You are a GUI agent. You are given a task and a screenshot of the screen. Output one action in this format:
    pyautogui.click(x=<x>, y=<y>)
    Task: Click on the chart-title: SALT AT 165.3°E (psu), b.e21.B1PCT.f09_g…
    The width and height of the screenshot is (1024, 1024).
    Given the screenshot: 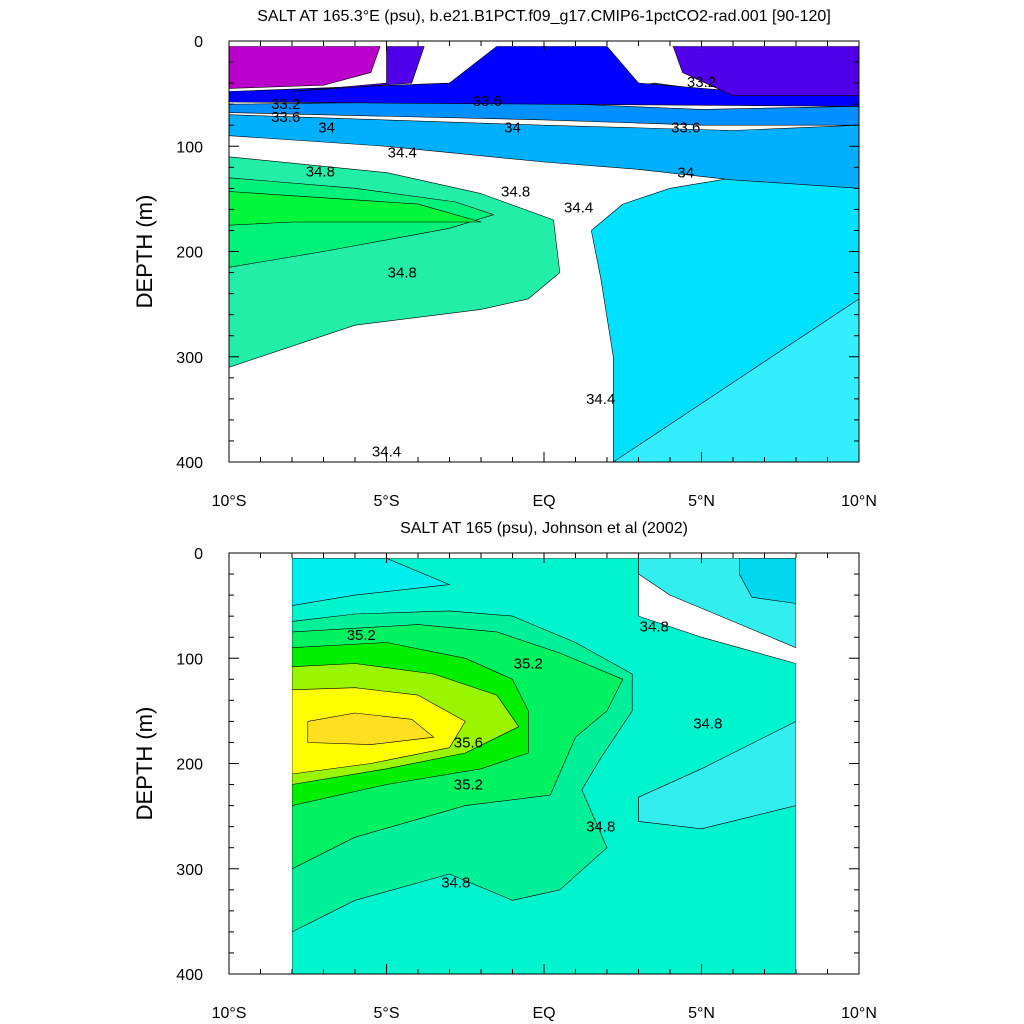 What is the action you would take?
    pyautogui.click(x=544, y=16)
    